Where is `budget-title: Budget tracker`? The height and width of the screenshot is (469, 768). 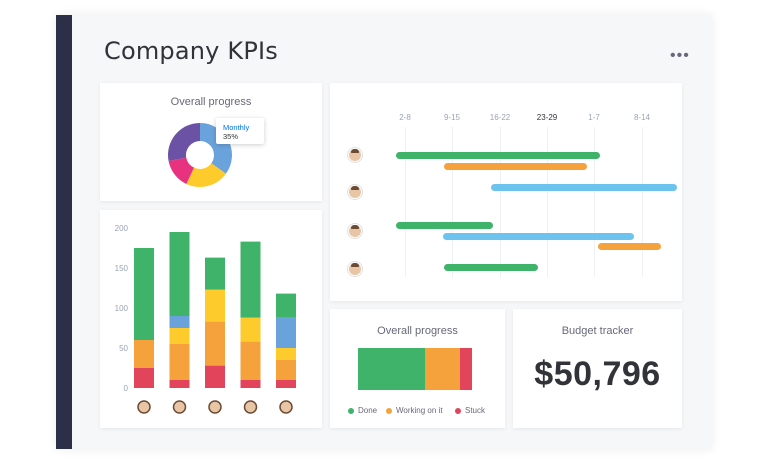
budget-title: Budget tracker is located at coordinates (597, 331).